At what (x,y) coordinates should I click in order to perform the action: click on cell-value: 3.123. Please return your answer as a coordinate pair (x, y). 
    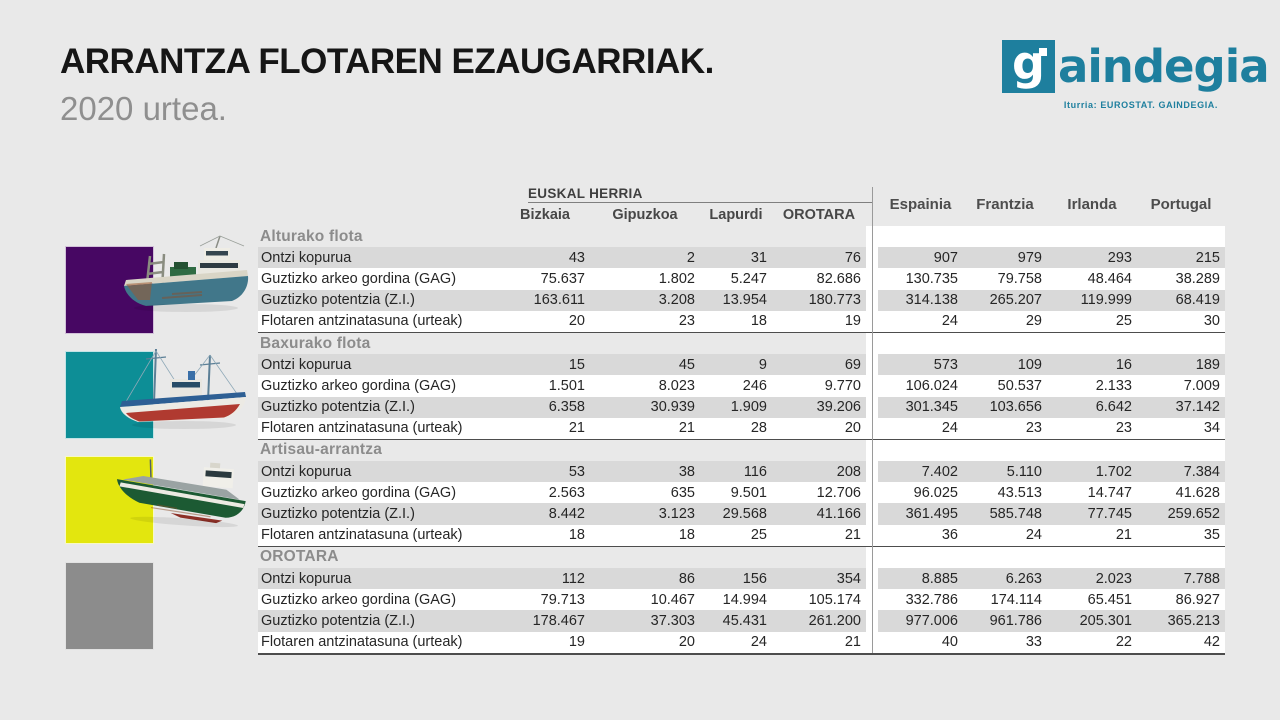
    Looking at the image, I should click on (645, 514).